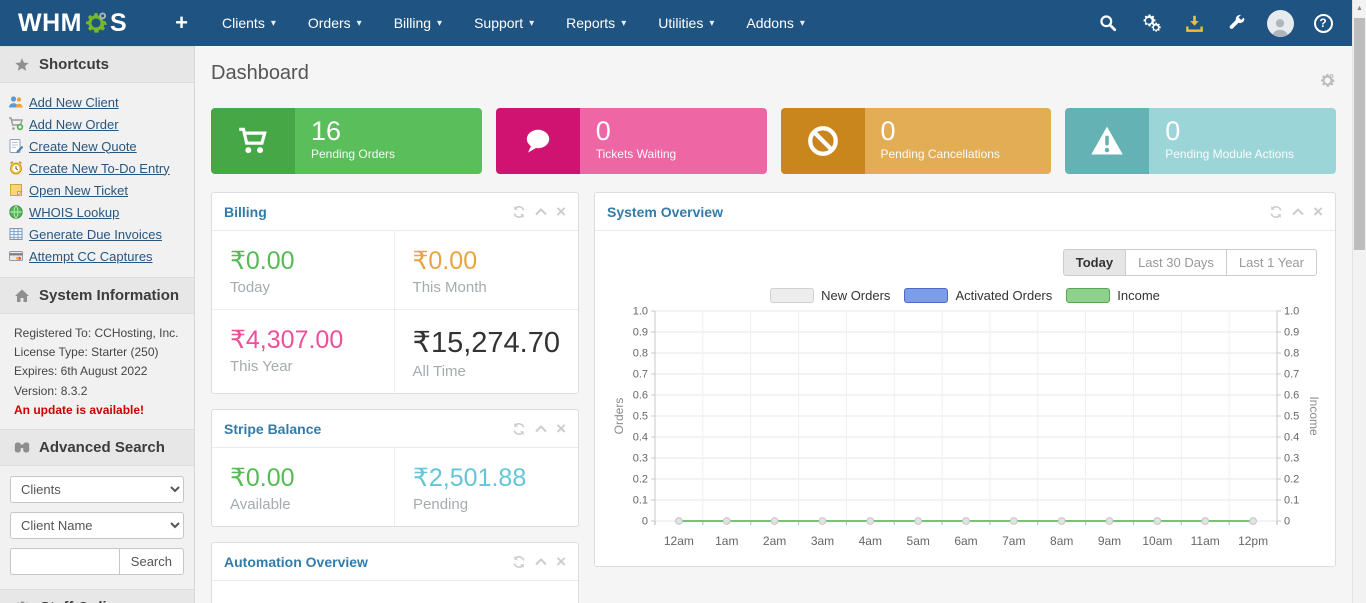  I want to click on shortcut-add-new-order: Add New Order, so click(74, 124).